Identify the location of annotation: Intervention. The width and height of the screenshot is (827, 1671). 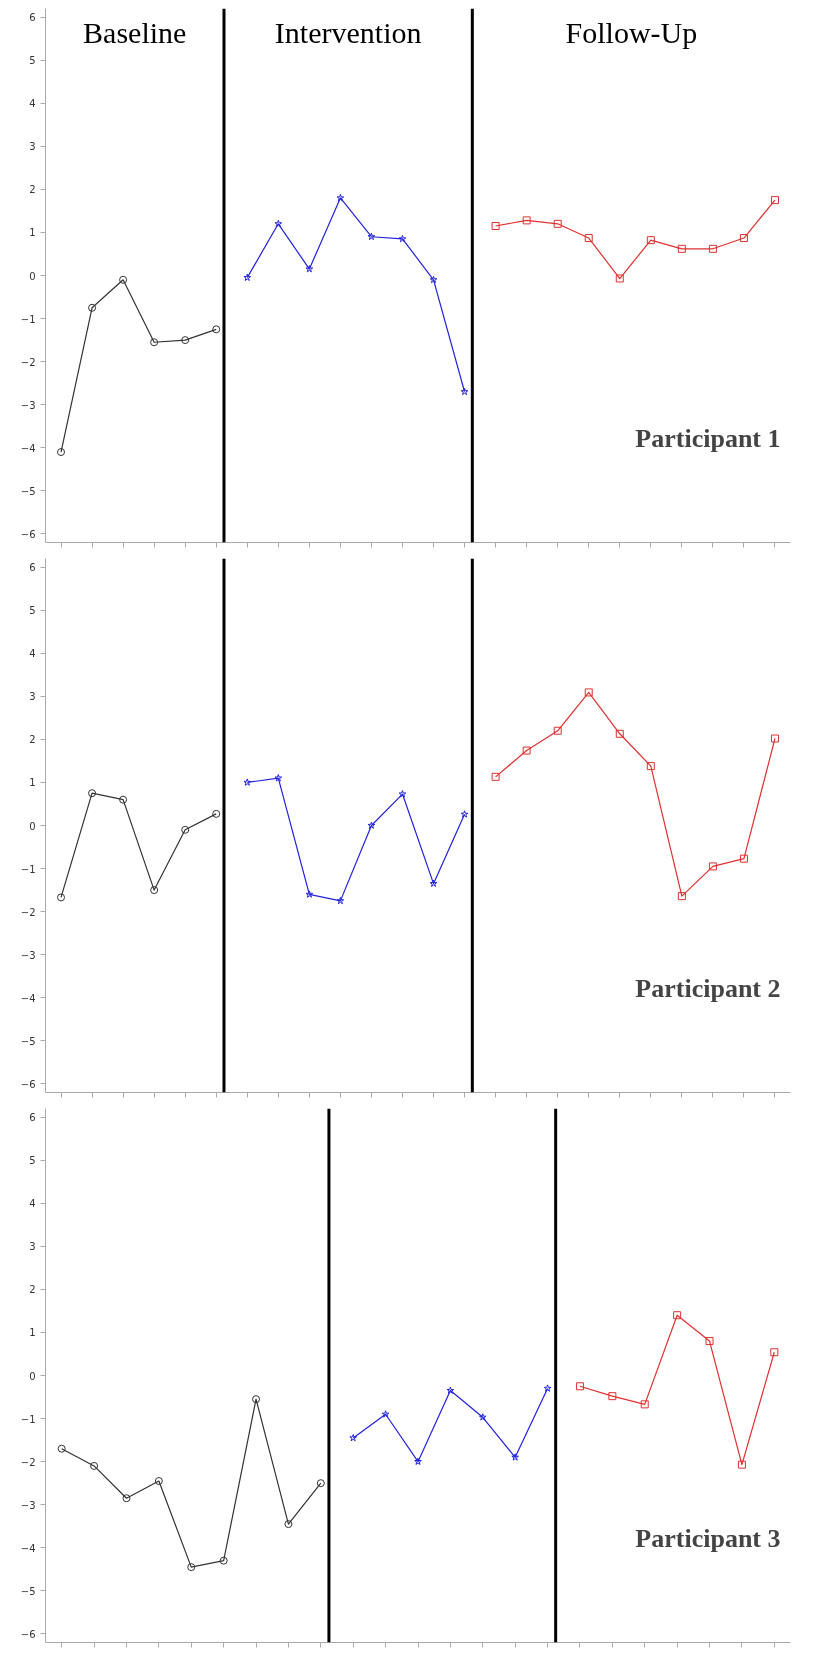
(348, 32).